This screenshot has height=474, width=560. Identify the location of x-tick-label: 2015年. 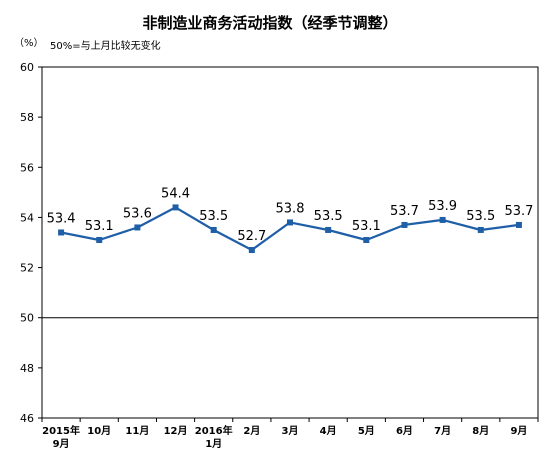
(61, 430).